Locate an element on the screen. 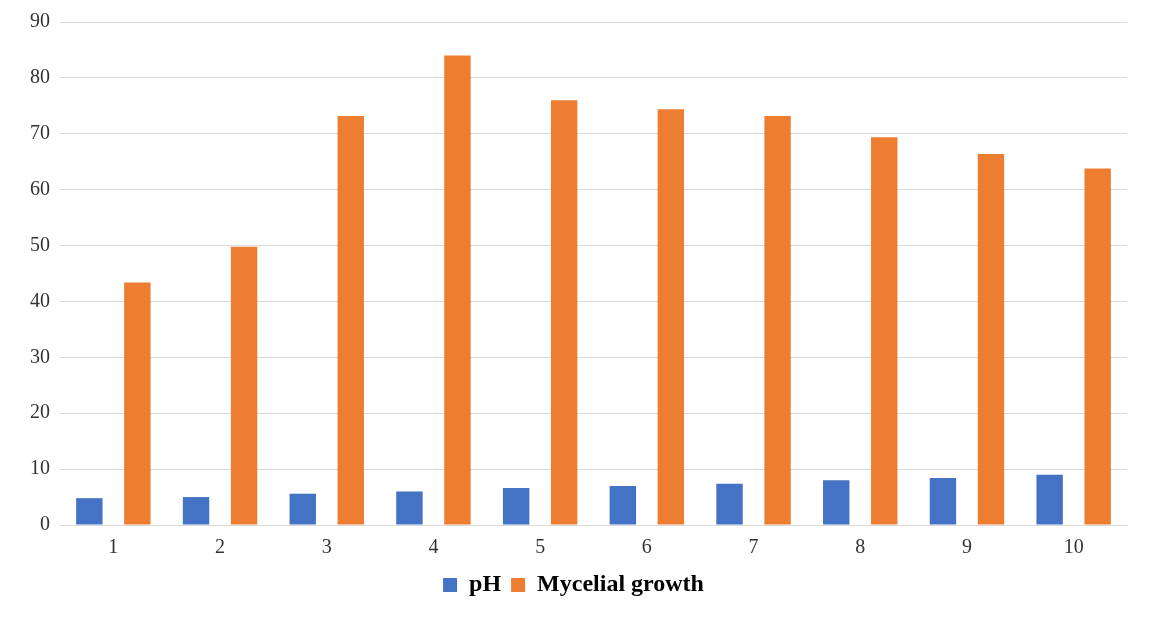  x-tick-label: 10 is located at coordinates (1073, 546).